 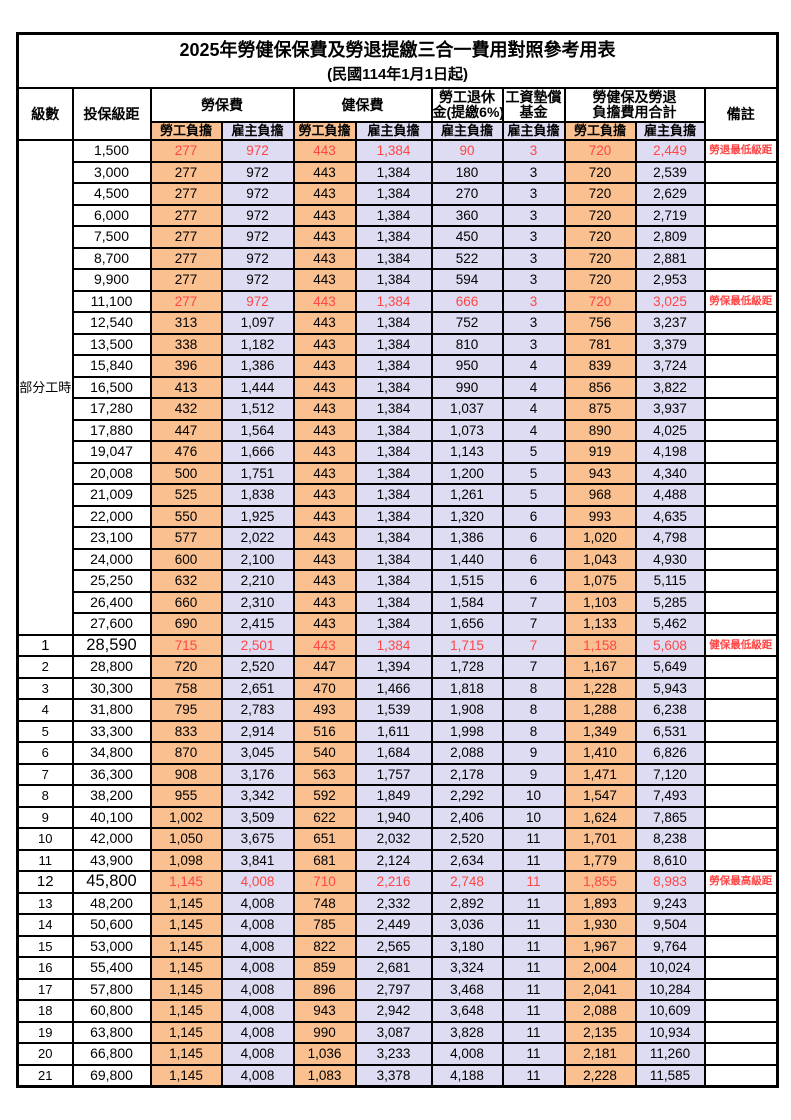 What do you see at coordinates (600, 258) in the screenshot?
I see `cell-total-employee: 720` at bounding box center [600, 258].